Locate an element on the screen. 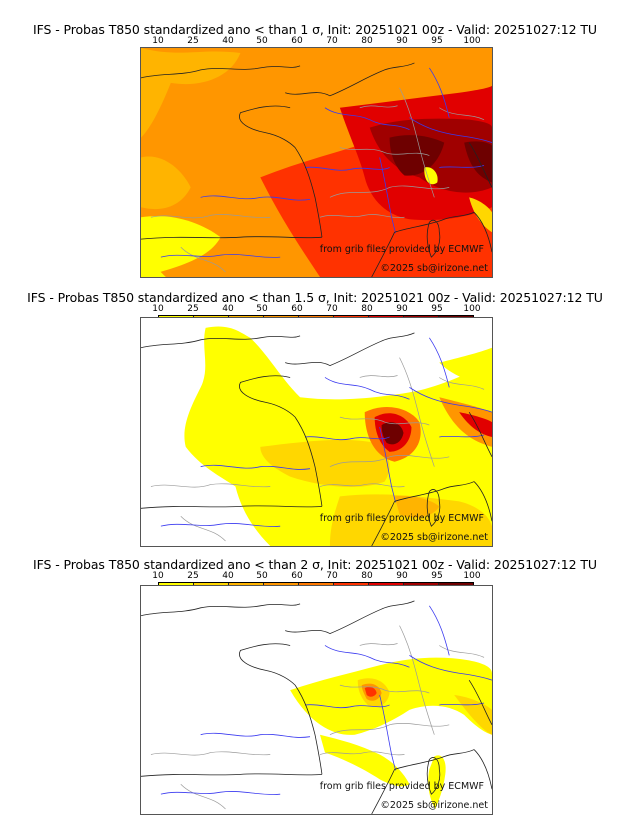 The height and width of the screenshot is (828, 630). colorbar-tick-label: 60 is located at coordinates (297, 576).